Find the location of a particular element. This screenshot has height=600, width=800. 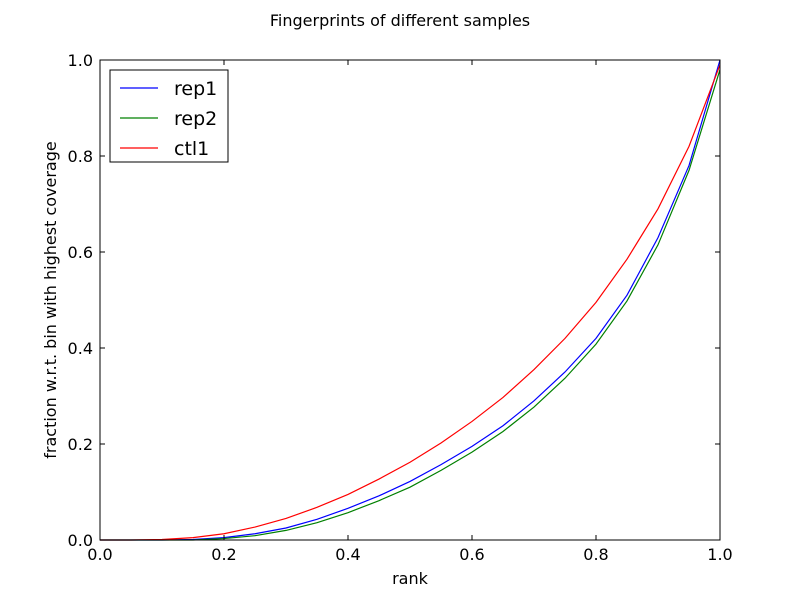

legend: rep1 rep2 ctl1 is located at coordinates (169, 116).